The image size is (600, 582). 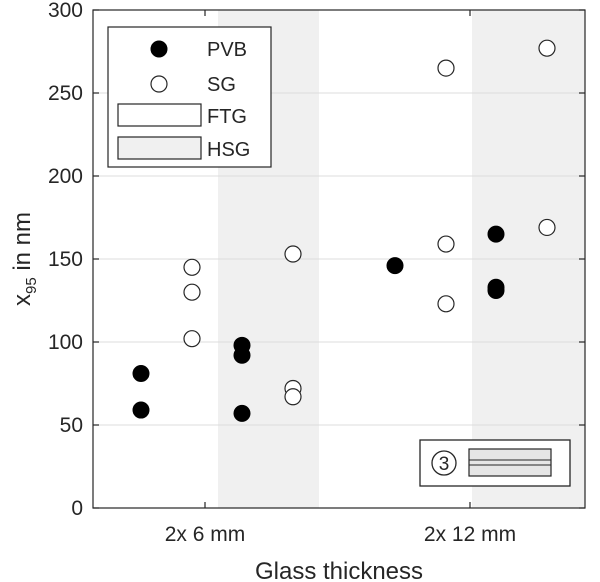 I want to click on y-tick-label-300: 300, so click(x=65, y=11).